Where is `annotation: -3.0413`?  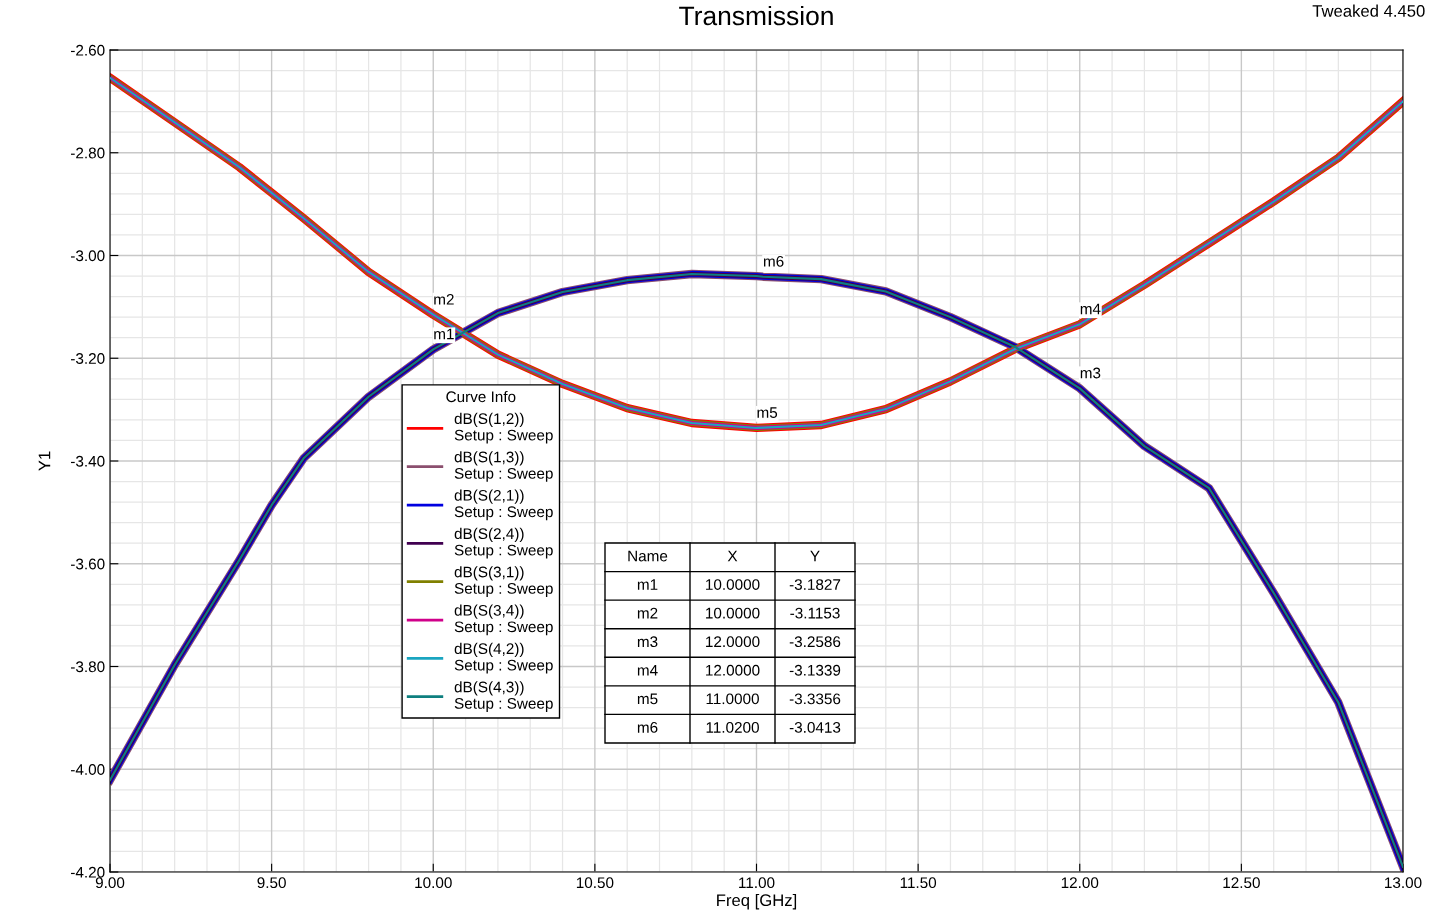 annotation: -3.0413 is located at coordinates (815, 727).